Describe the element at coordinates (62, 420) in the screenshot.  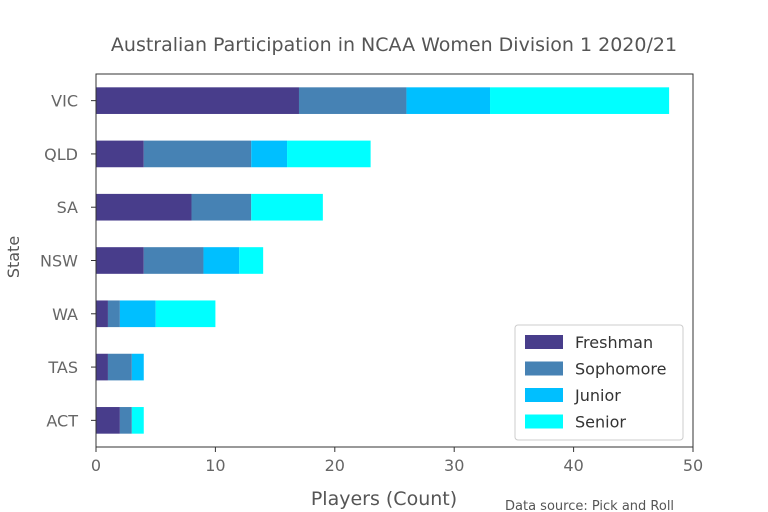
I see `y-tick-label: ACT` at that location.